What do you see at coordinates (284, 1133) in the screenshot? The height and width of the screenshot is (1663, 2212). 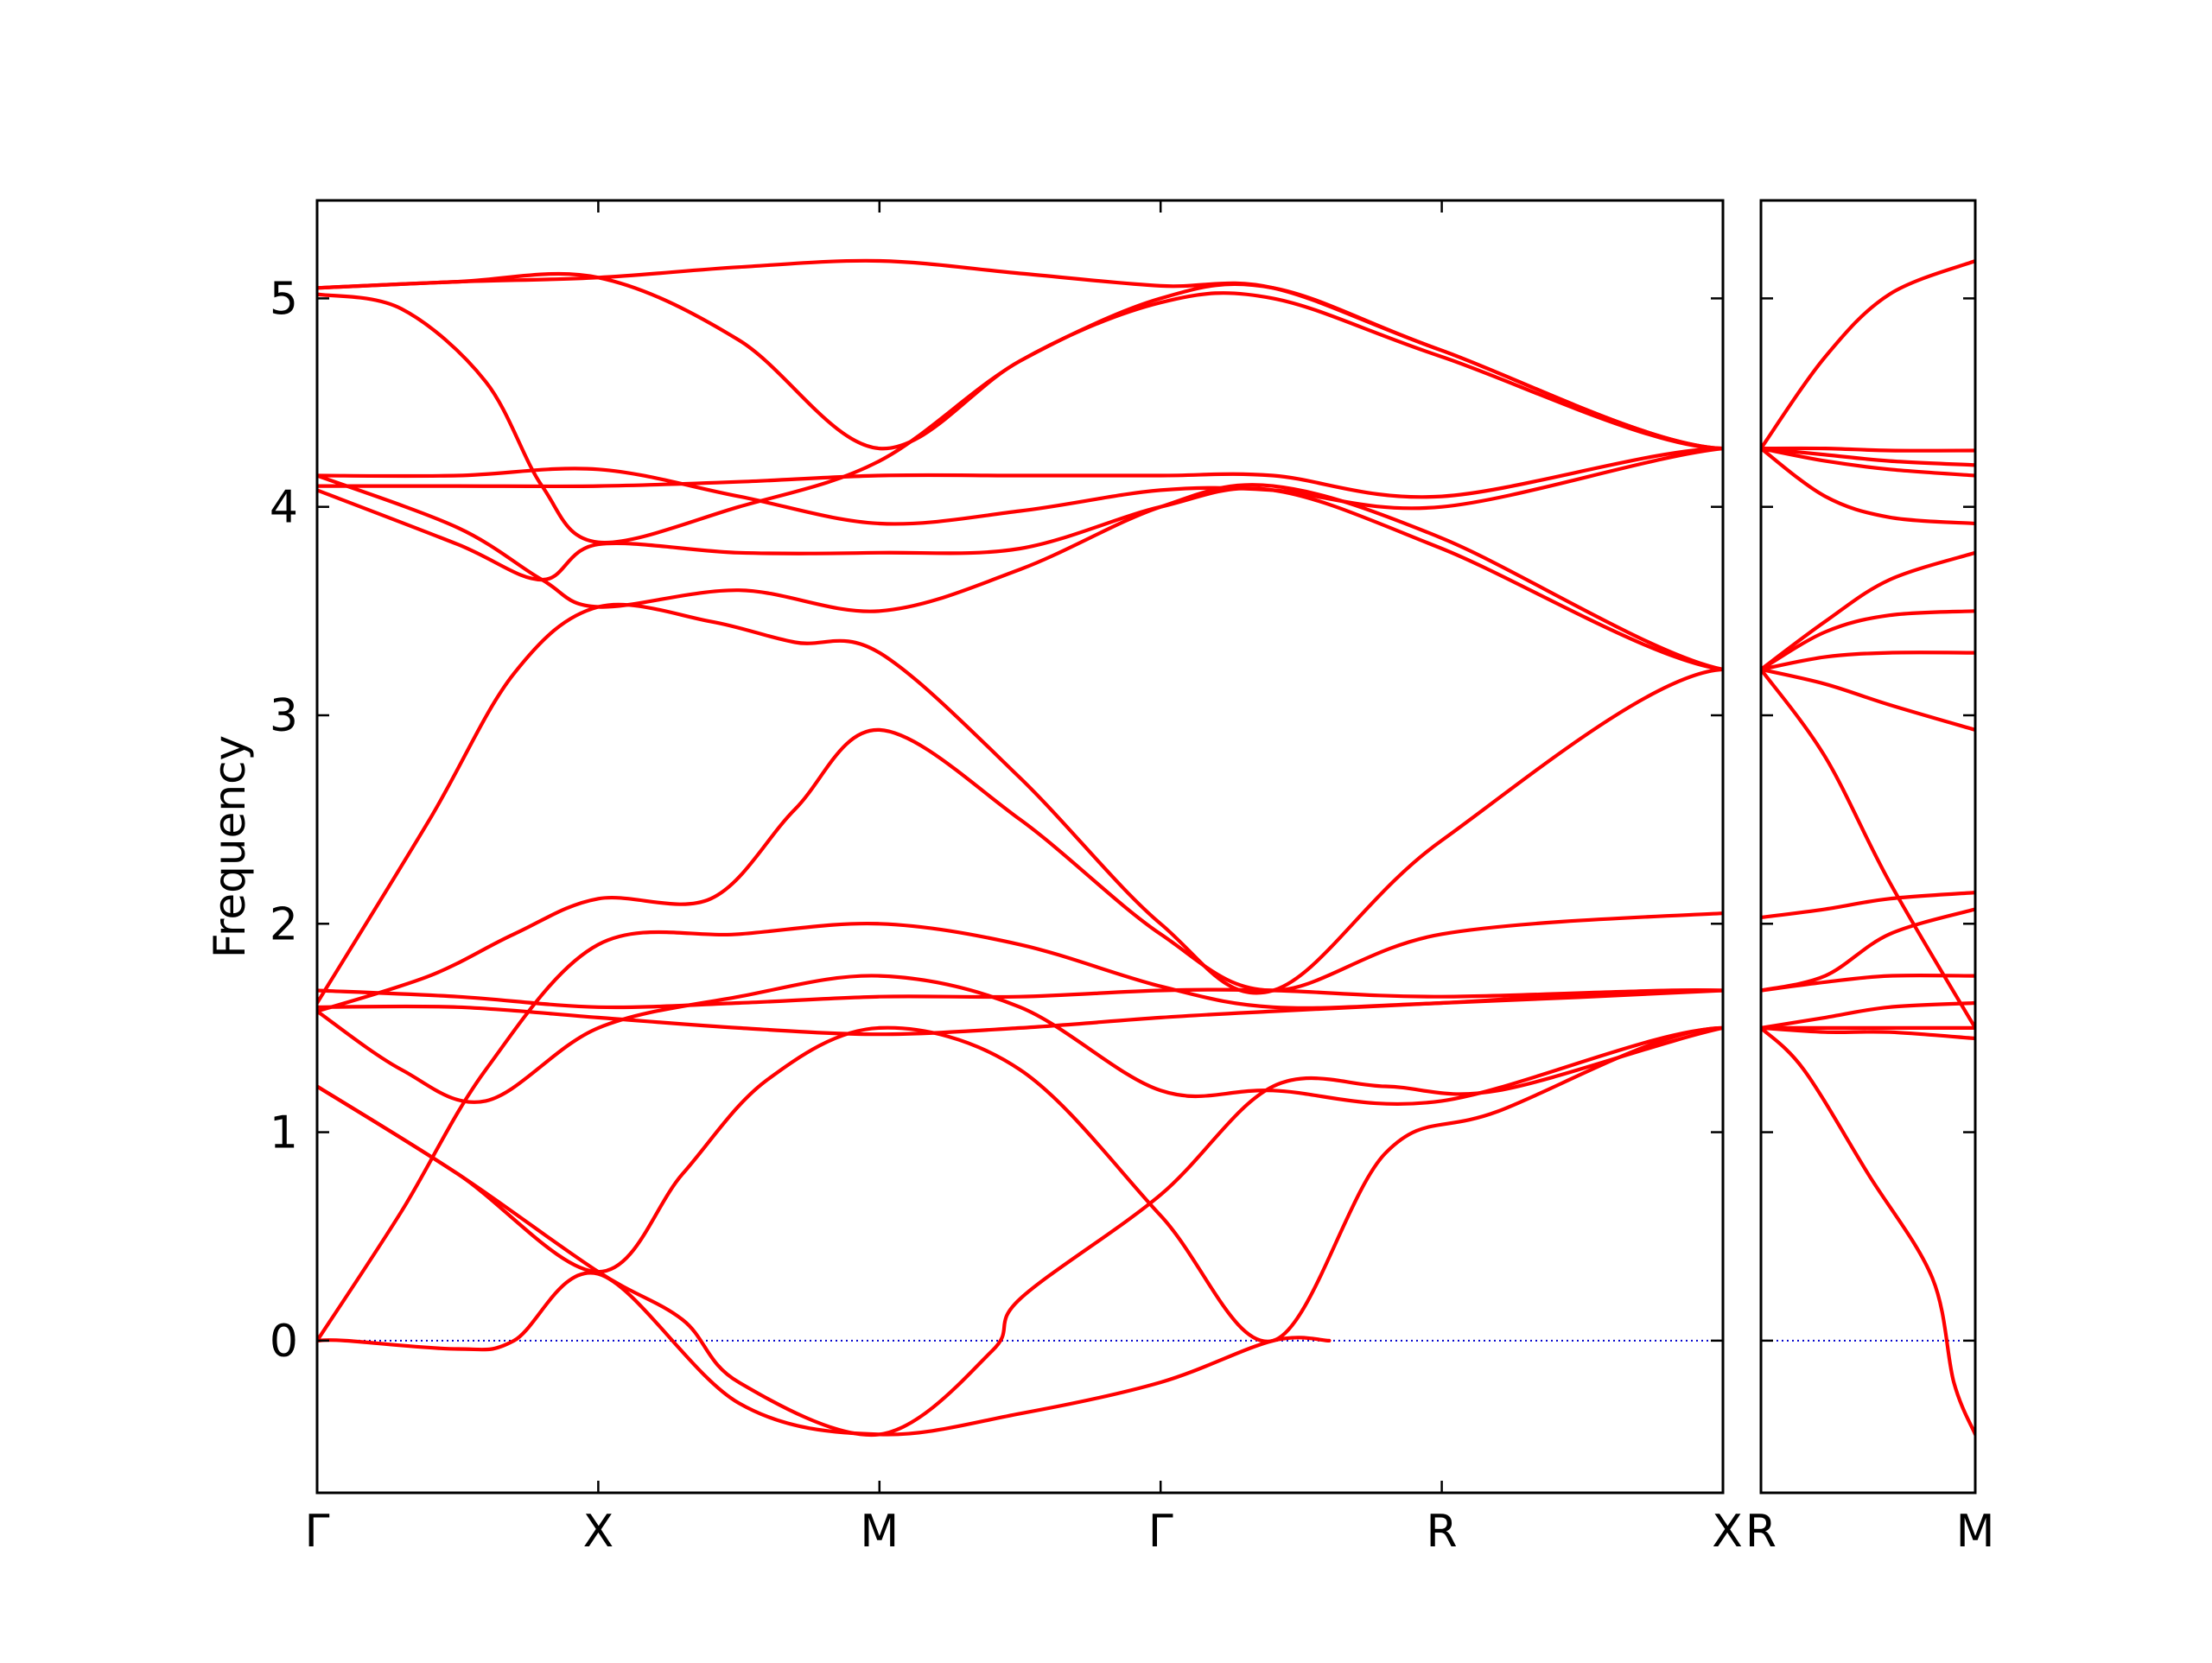 I see `y-tick-label-1: 1` at bounding box center [284, 1133].